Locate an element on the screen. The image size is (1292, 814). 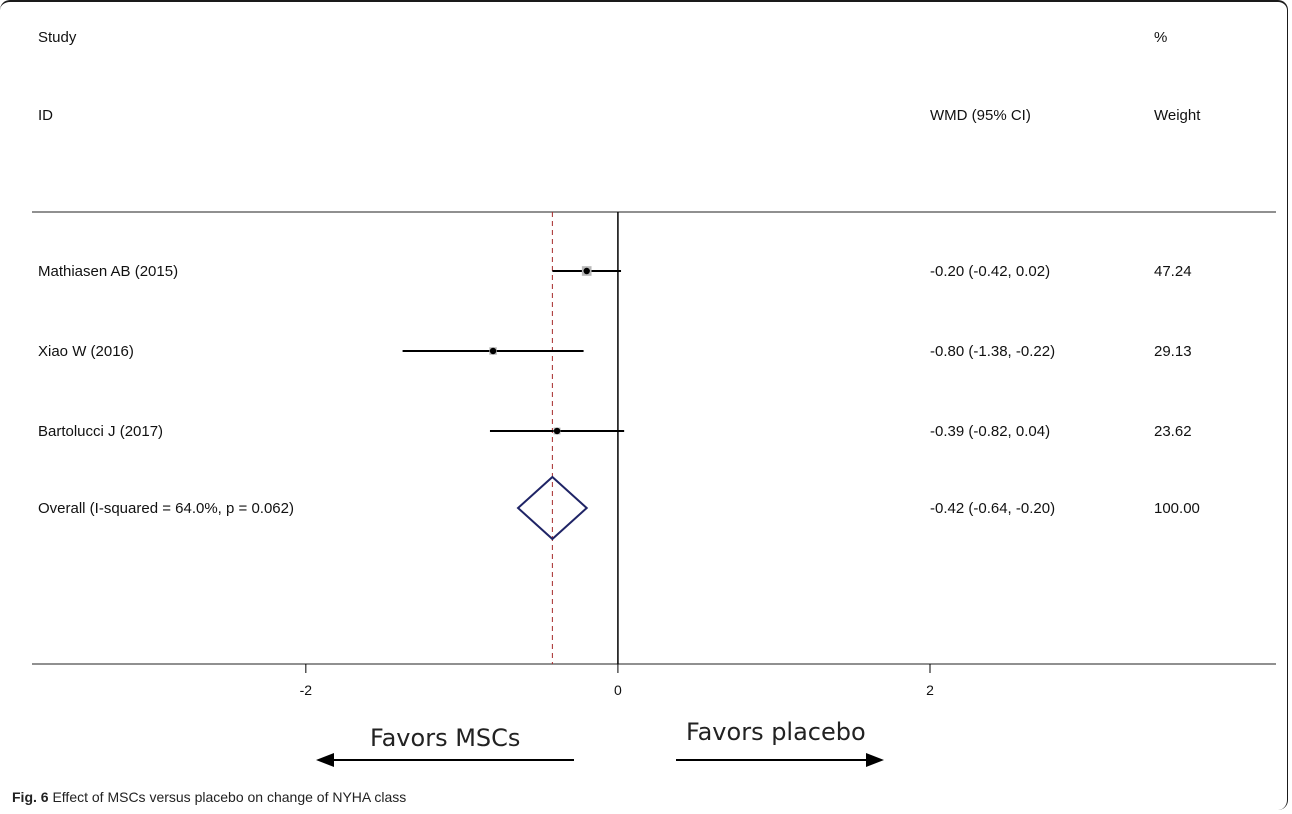
favors-msc-arrowhead-icon is located at coordinates (325, 760).